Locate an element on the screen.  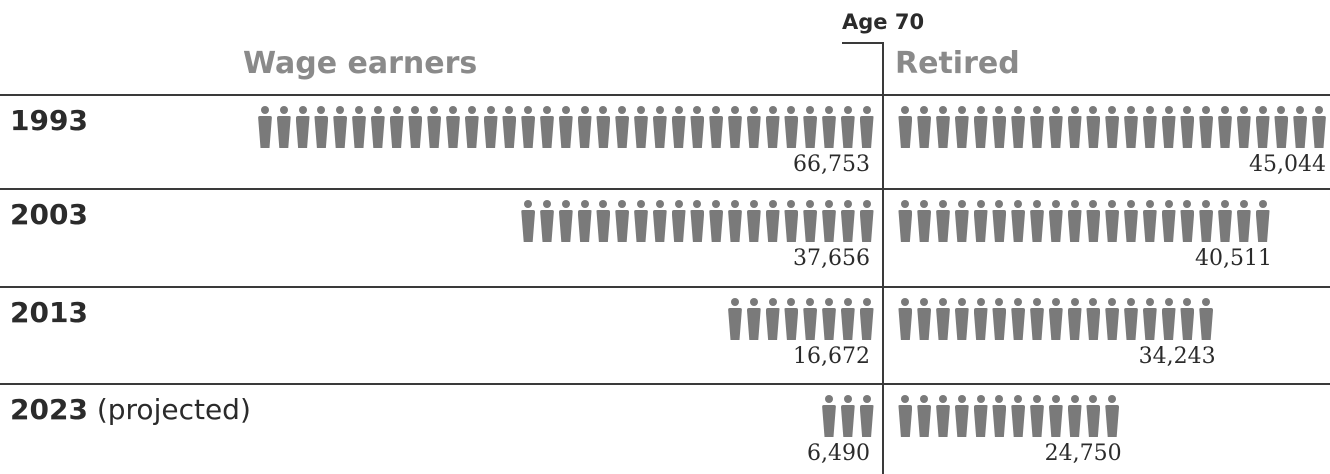
header-retired: Retired is located at coordinates (957, 63).